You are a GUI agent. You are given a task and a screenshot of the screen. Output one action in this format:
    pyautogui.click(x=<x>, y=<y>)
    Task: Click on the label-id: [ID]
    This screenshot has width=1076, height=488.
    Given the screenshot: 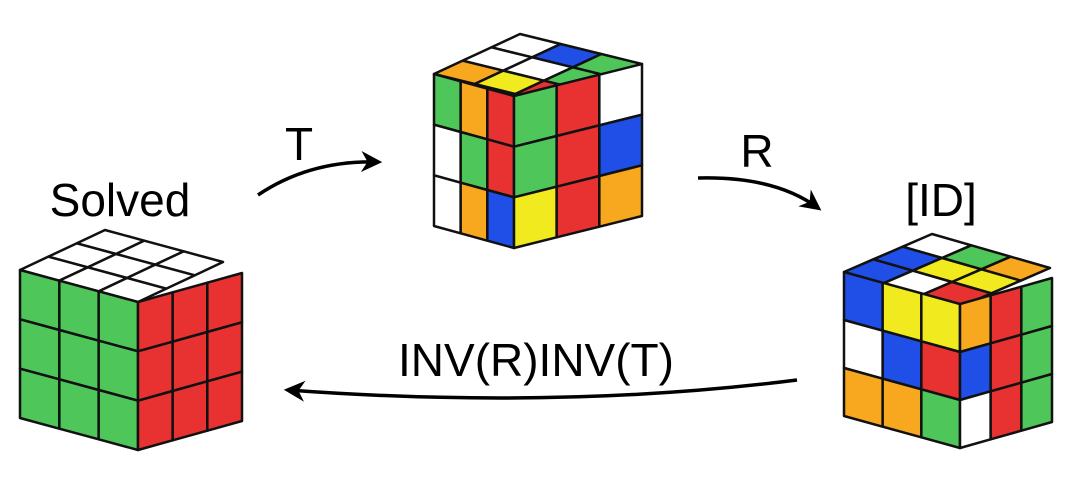 What is the action you would take?
    pyautogui.click(x=941, y=200)
    